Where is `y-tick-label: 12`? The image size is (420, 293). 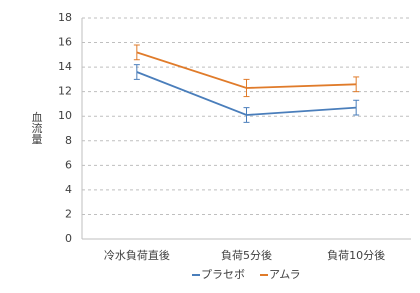 y-tick-label: 12 is located at coordinates (65, 91).